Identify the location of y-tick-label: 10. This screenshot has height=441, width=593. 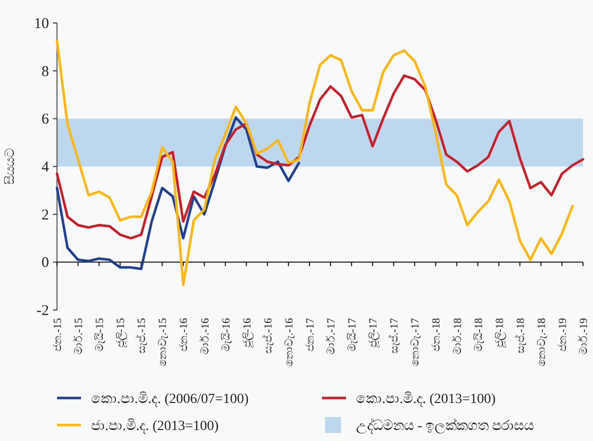
(41, 24).